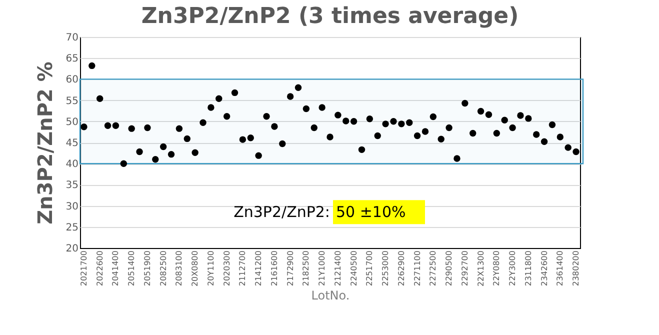  What do you see at coordinates (72, 228) in the screenshot?
I see `y-tick-label: 25` at bounding box center [72, 228].